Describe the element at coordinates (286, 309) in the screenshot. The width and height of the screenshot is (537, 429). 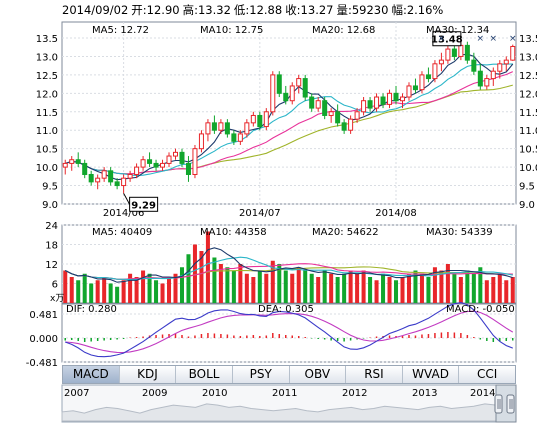
I see `macd-legend-dea: DEA: 0.305` at that location.